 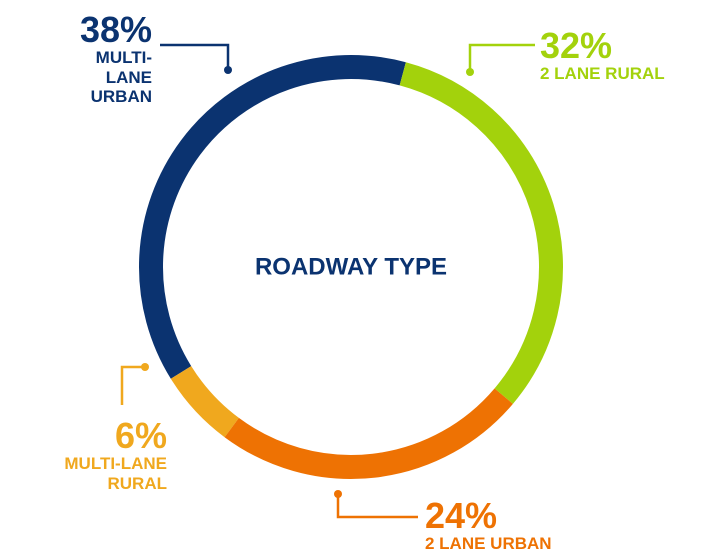 What do you see at coordinates (525, 526) in the screenshot?
I see `label-group: 24% 2 LANE URBAN` at bounding box center [525, 526].